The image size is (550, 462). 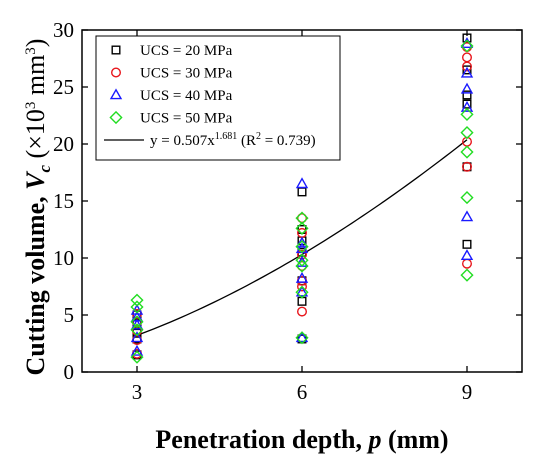 I want to click on legend-item: UCS = 30 MPa, so click(x=171, y=74).